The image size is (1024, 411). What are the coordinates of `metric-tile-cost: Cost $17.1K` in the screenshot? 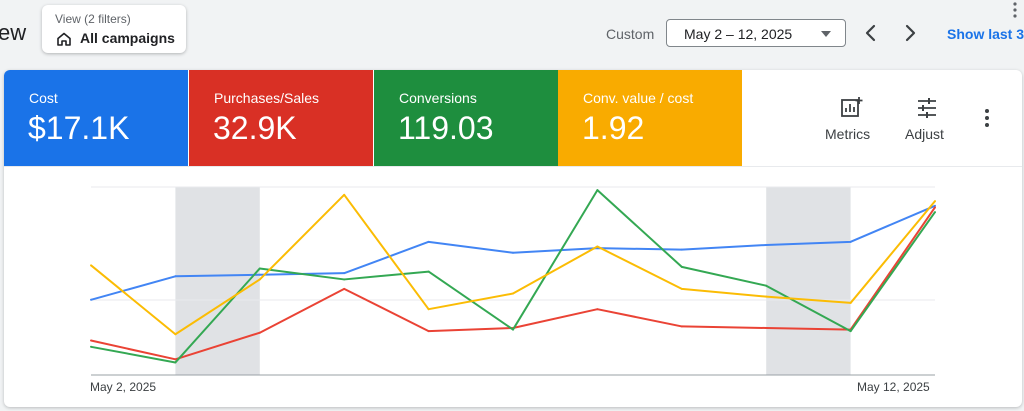 It's located at (96, 118).